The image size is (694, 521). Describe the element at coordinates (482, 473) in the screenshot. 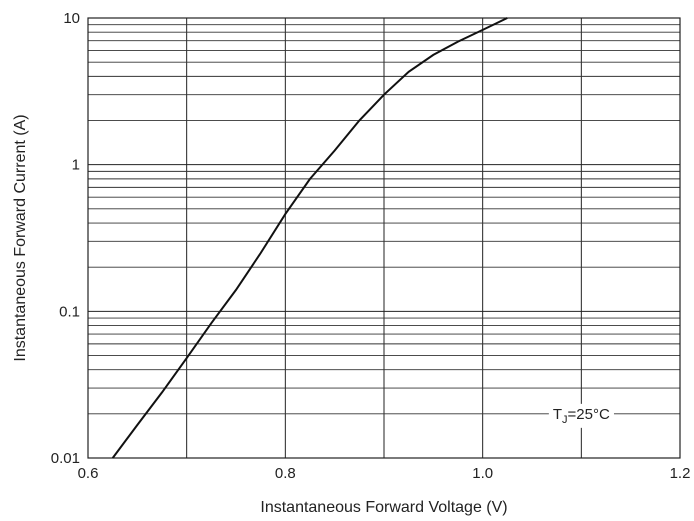

I see `x-tick-label: 1.0` at that location.